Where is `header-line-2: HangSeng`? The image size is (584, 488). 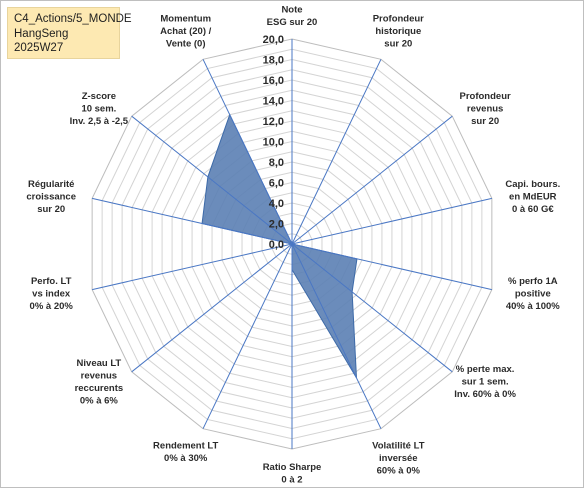
header-line-2: HangSeng is located at coordinates (41, 33).